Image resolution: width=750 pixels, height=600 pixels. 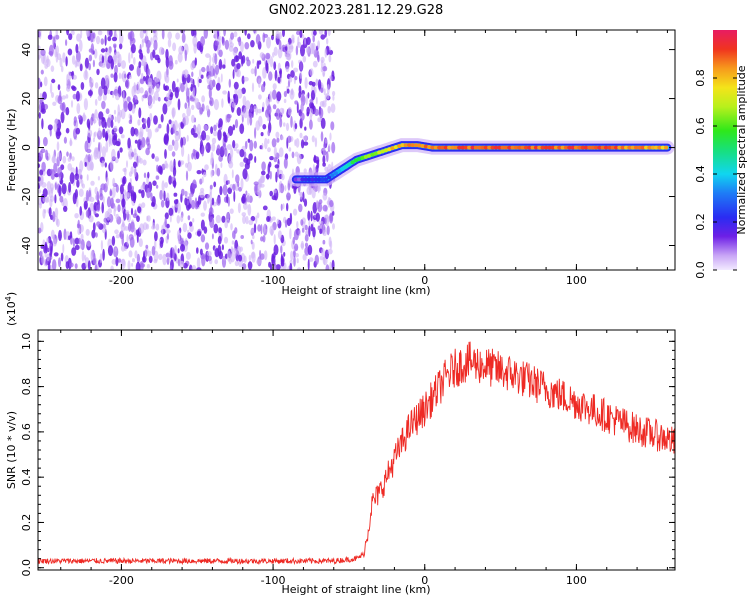 I want to click on colorbar-tick-label: 0.8, so click(x=700, y=78).